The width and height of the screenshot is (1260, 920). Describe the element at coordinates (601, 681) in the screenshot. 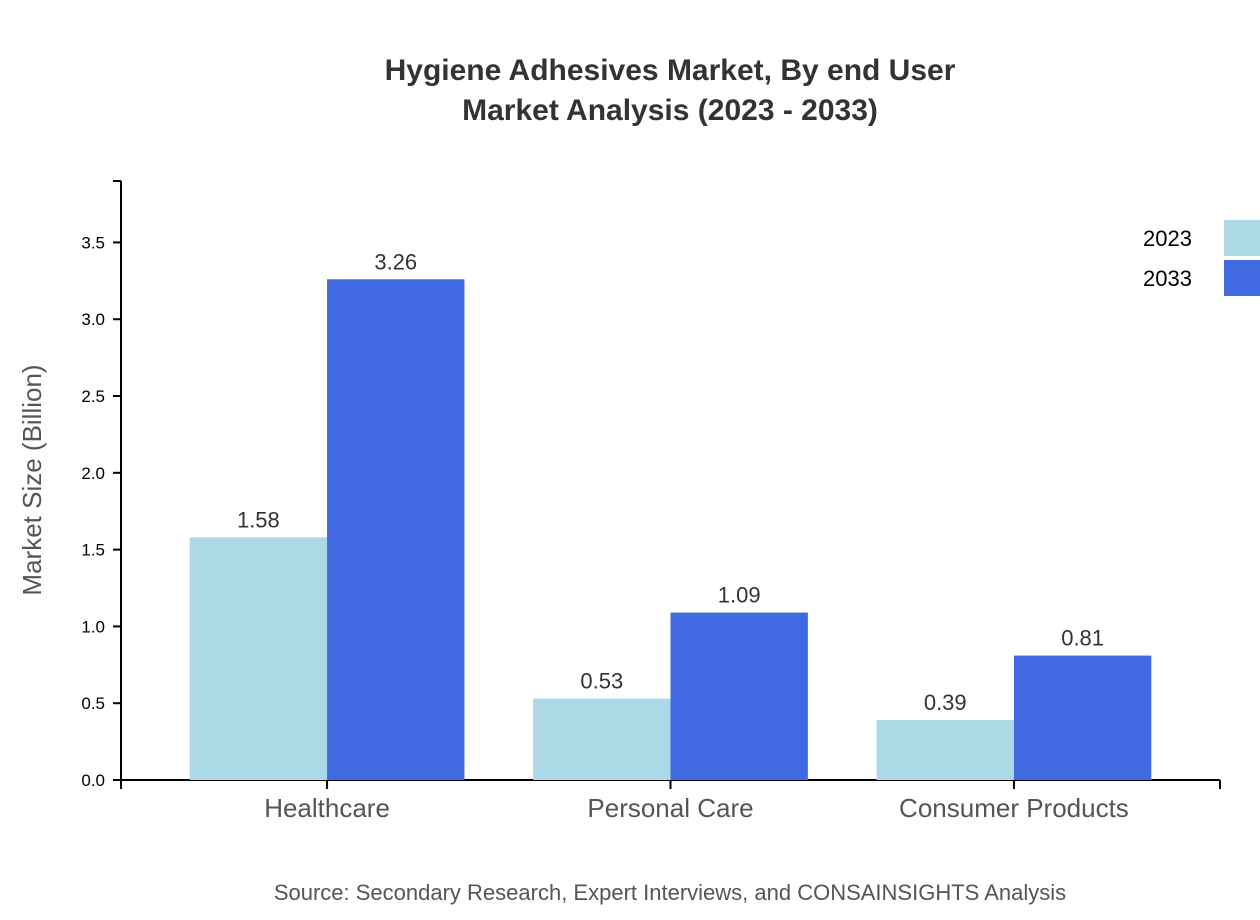

I see `data-label: 0.53` at that location.